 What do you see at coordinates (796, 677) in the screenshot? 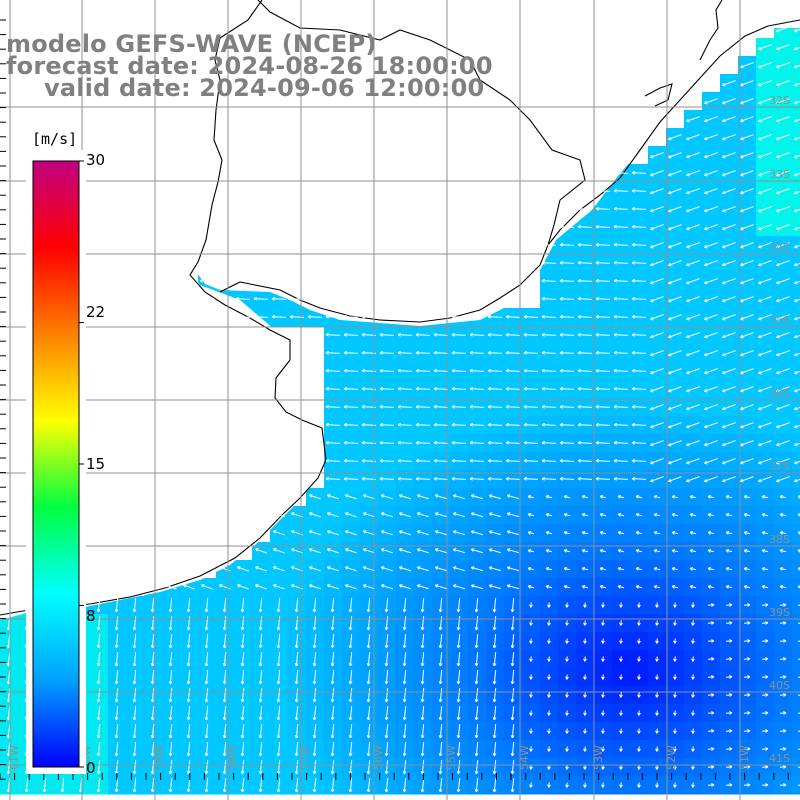
I see `wind-cell` at bounding box center [796, 677].